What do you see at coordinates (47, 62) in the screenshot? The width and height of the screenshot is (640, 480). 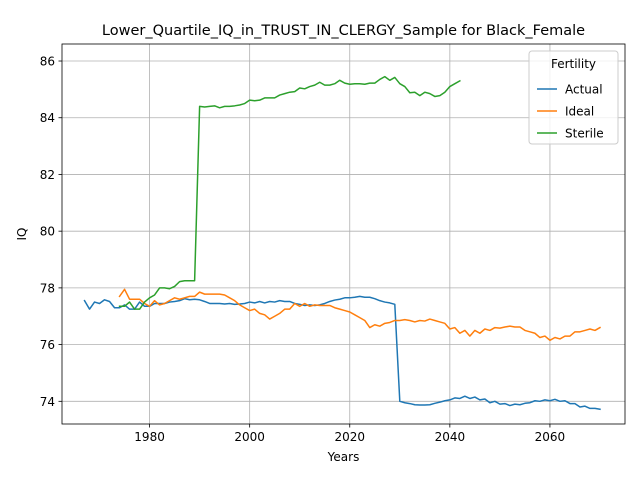 I see `y-tick-label: 86` at bounding box center [47, 62].